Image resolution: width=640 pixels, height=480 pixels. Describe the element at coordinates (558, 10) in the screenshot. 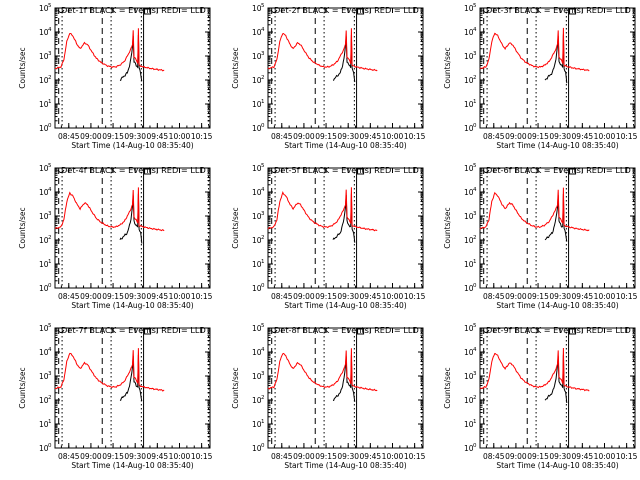

I see `chart-title: Det-3f BLACK = Events, RED = LLD` at that location.